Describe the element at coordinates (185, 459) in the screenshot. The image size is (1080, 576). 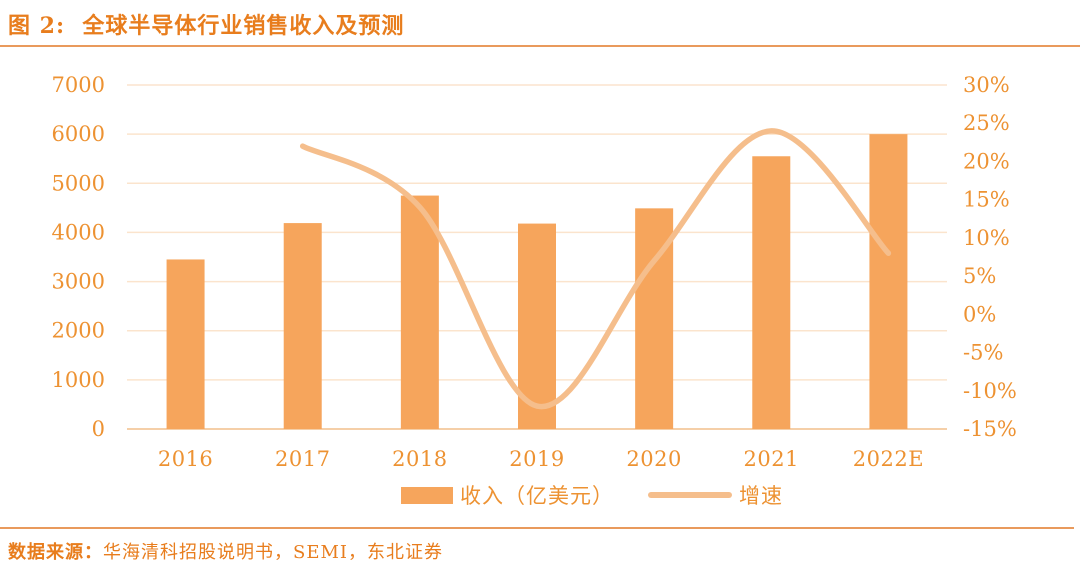
I see `x-axis-label-2016: 2016` at that location.